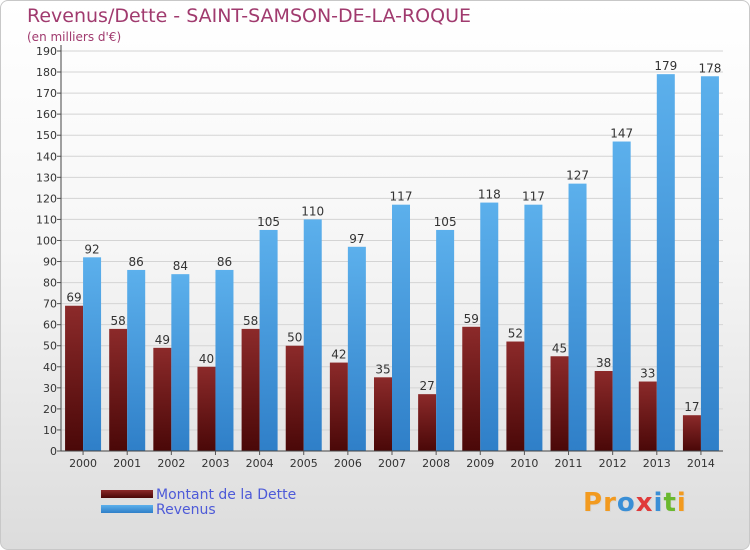  Describe the element at coordinates (260, 463) in the screenshot. I see `x-tick-label: 2004` at that location.